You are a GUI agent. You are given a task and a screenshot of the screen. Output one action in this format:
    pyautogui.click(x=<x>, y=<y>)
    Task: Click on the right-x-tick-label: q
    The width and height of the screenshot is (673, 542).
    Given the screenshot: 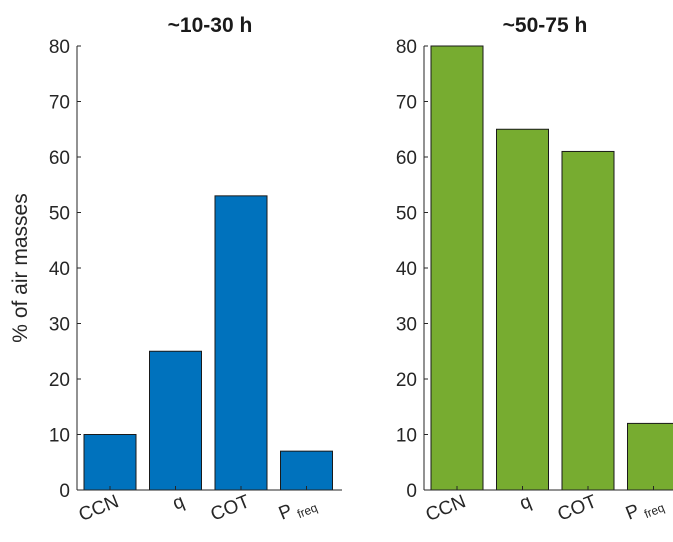 What is the action you would take?
    pyautogui.click(x=526, y=502)
    